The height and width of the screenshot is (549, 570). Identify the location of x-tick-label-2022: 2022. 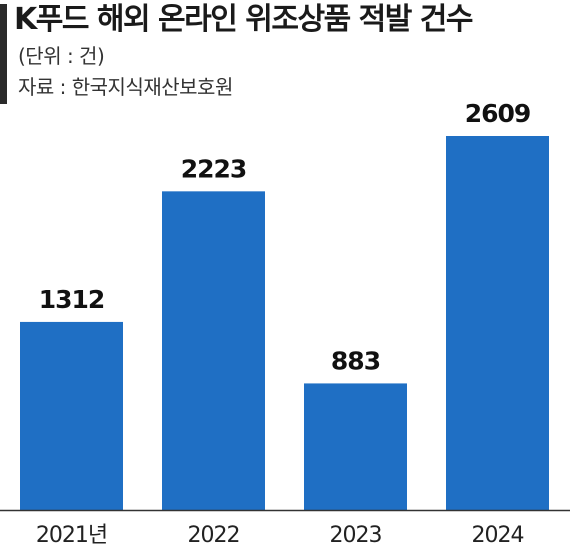
(214, 535).